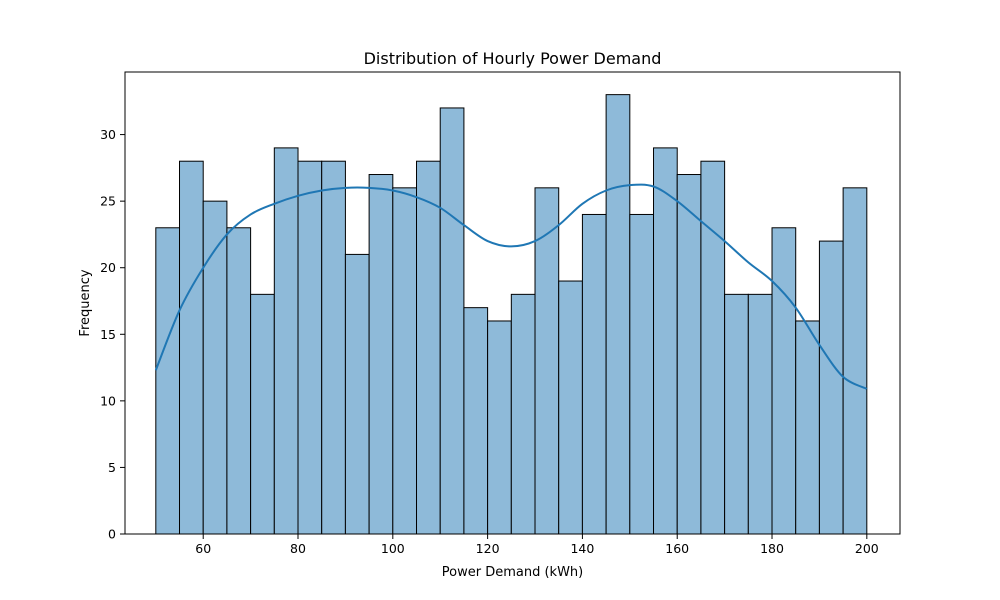  Describe the element at coordinates (772, 548) in the screenshot. I see `x-tick-label: 180` at that location.